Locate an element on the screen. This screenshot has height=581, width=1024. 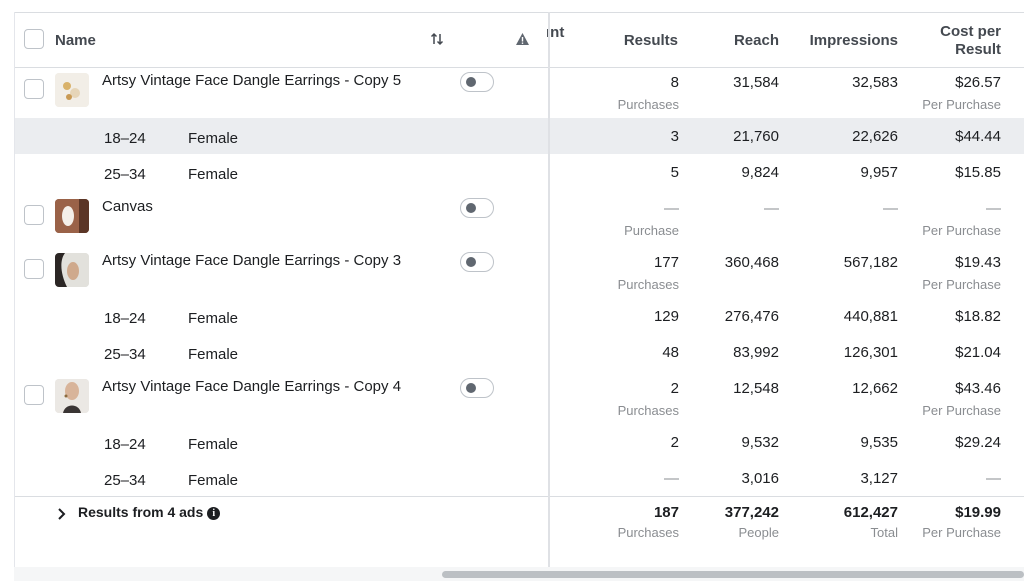
total-results-unit: Purchases is located at coordinates (648, 532).